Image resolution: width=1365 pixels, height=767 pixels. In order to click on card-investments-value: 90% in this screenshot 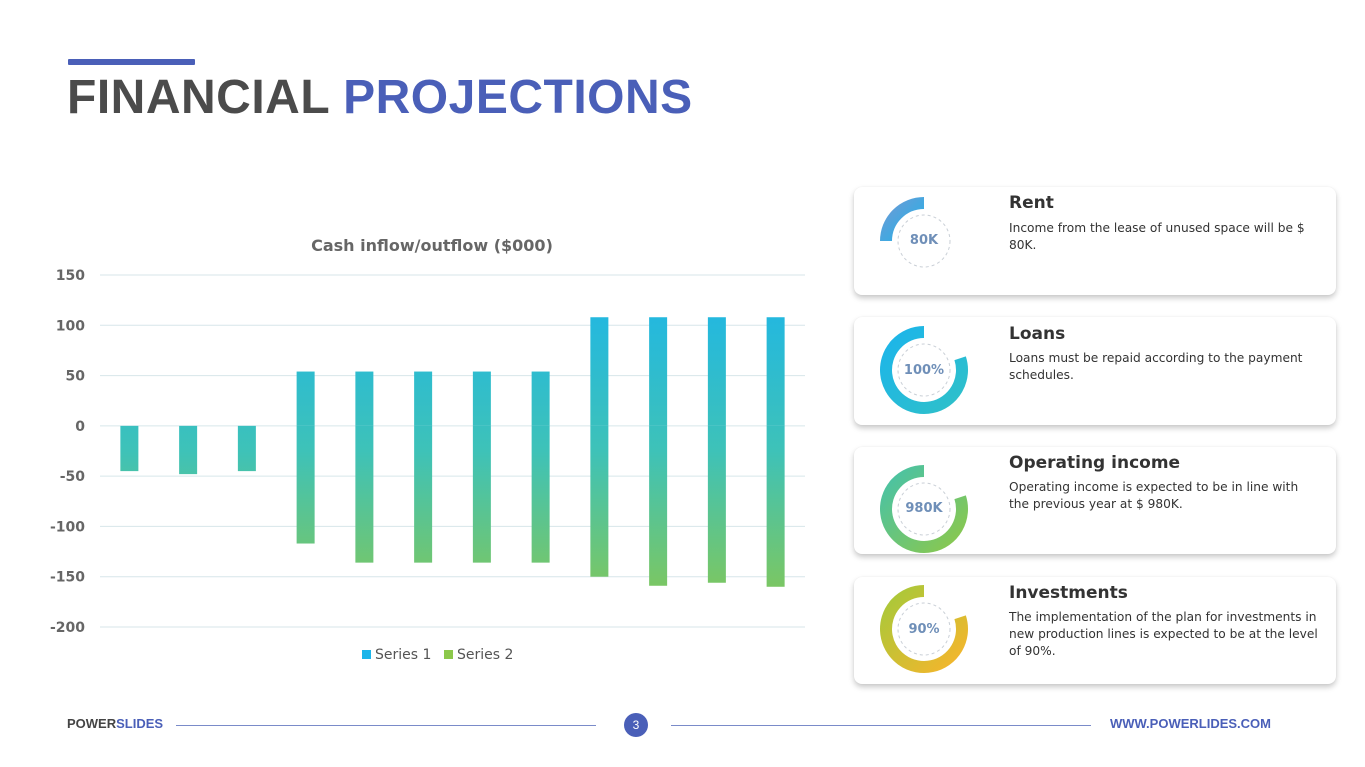, I will do `click(924, 629)`.